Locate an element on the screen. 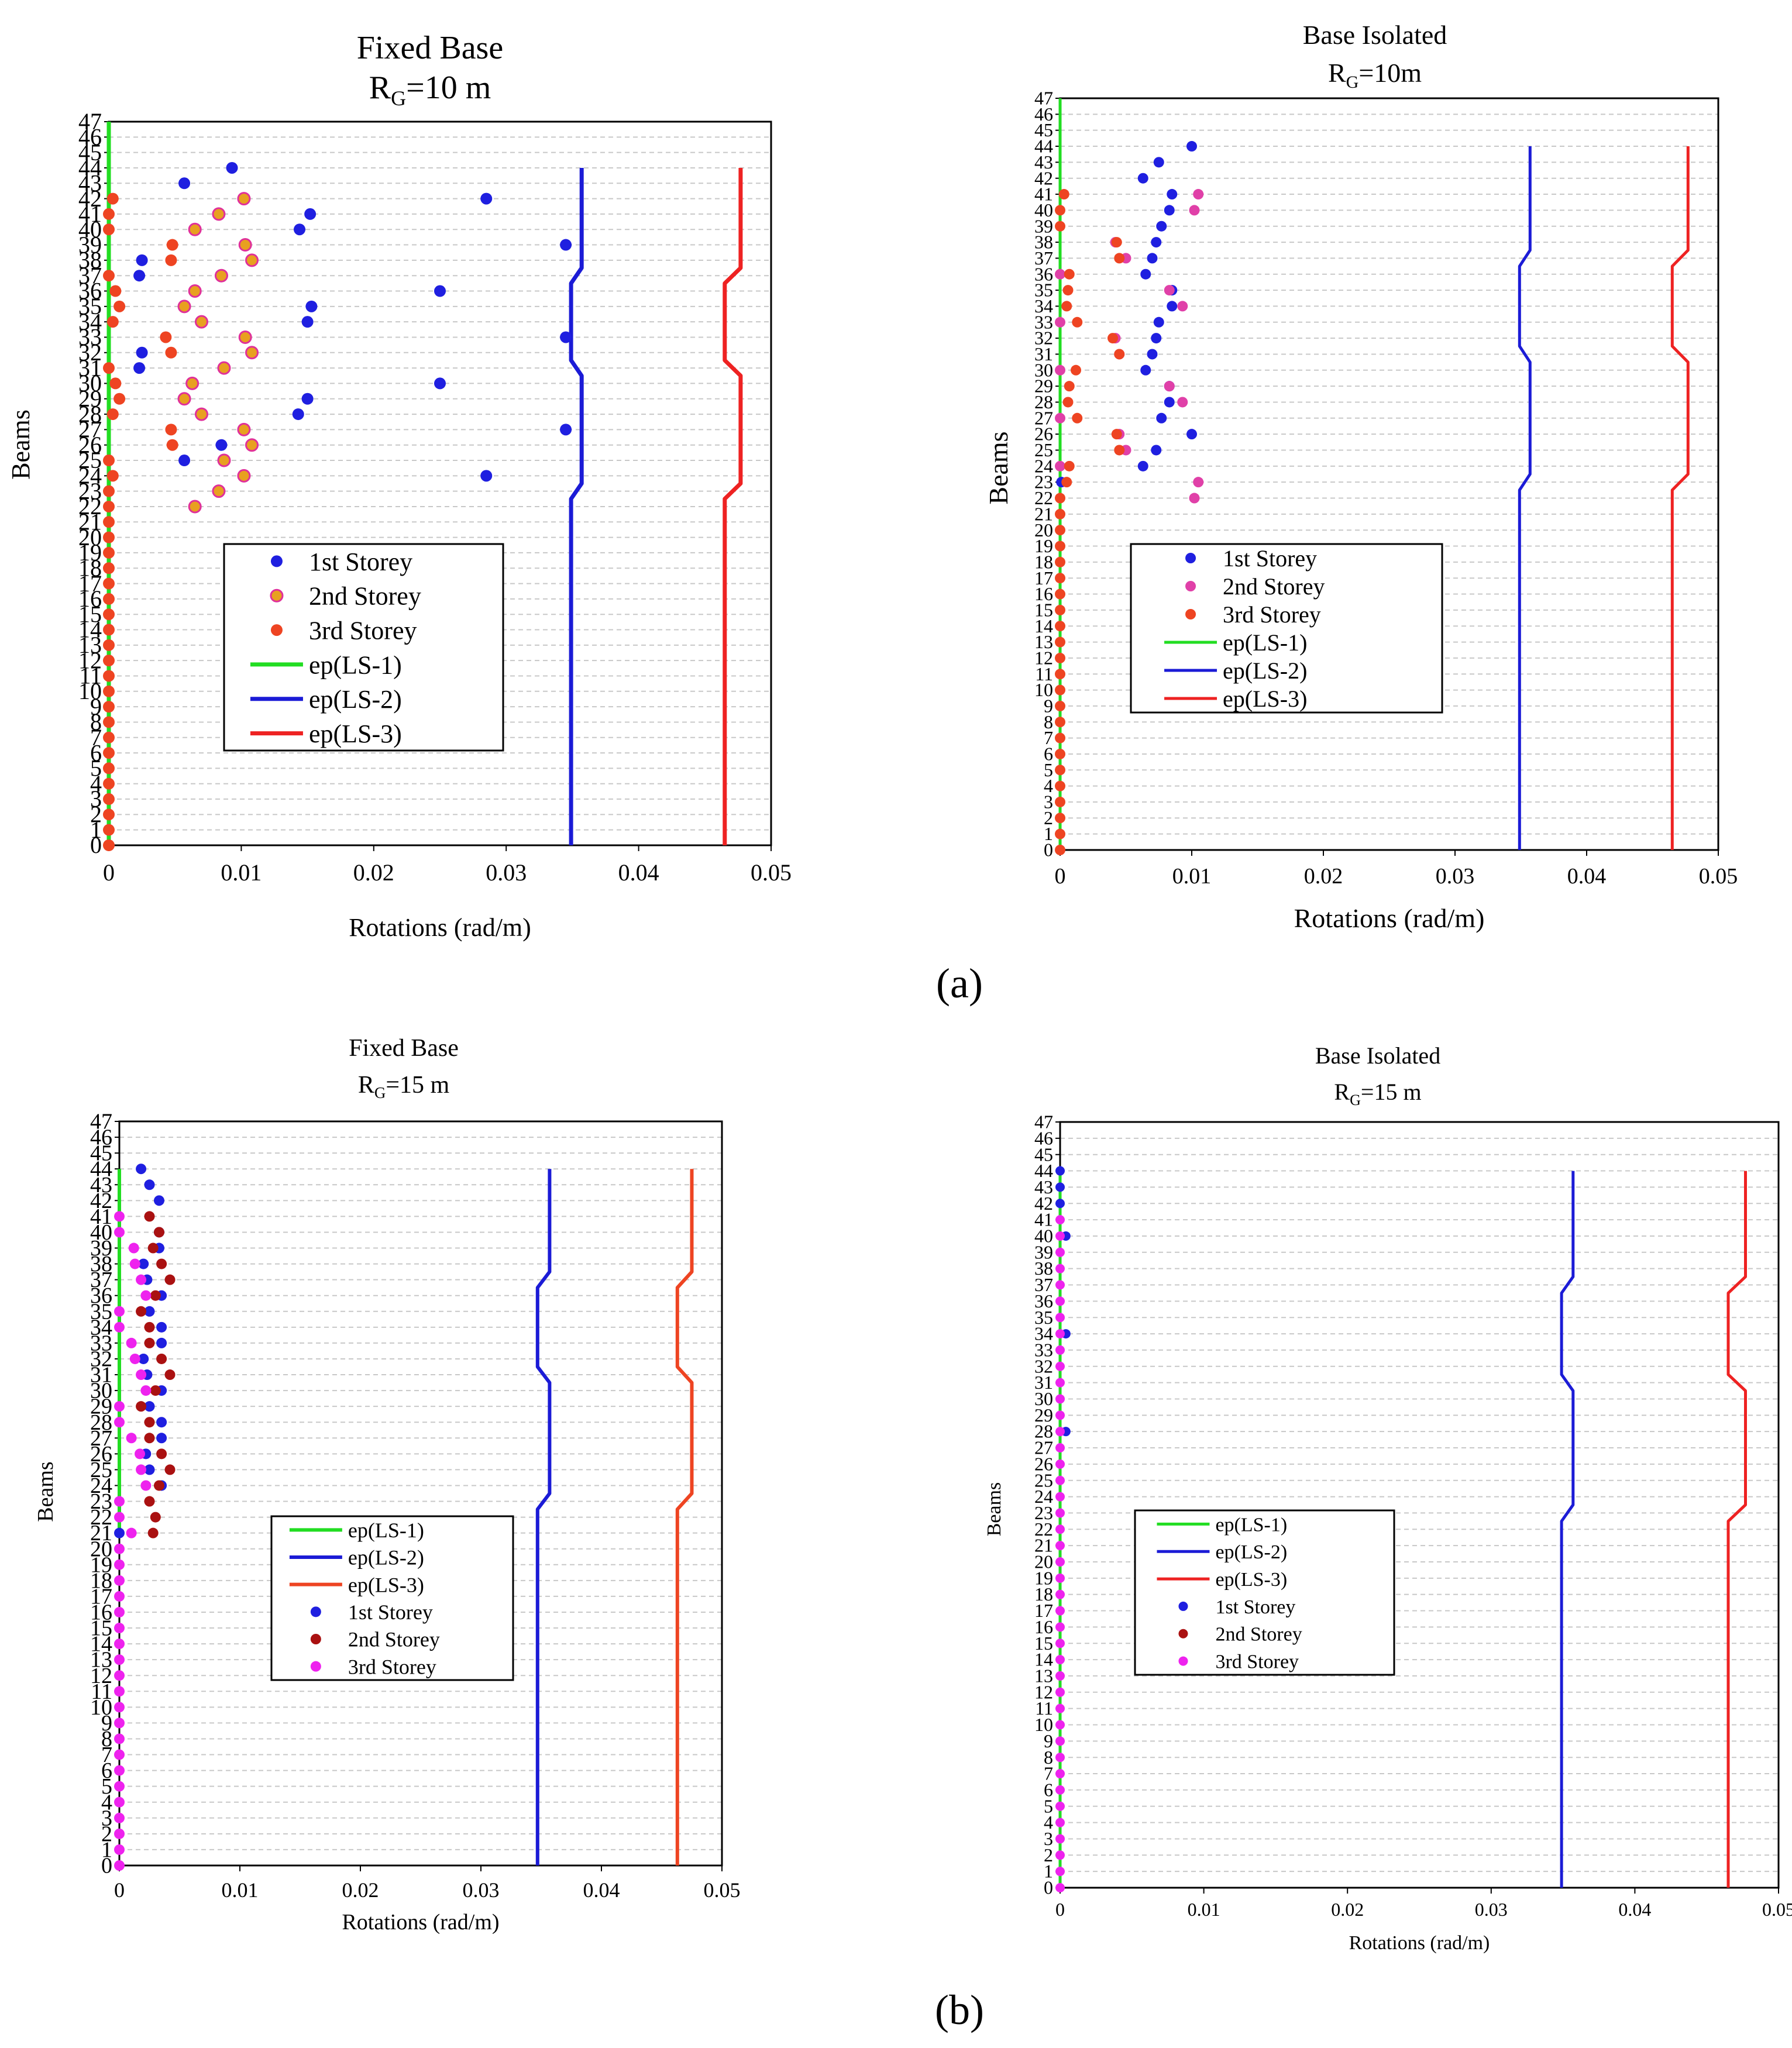  y-tick-label: 2 is located at coordinates (1048, 817).